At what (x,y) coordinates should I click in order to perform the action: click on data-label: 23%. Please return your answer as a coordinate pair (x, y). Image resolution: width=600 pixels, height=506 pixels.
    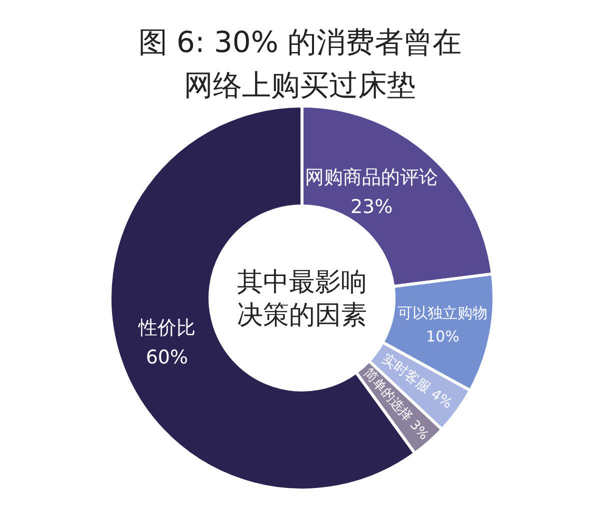
    Looking at the image, I should click on (371, 207).